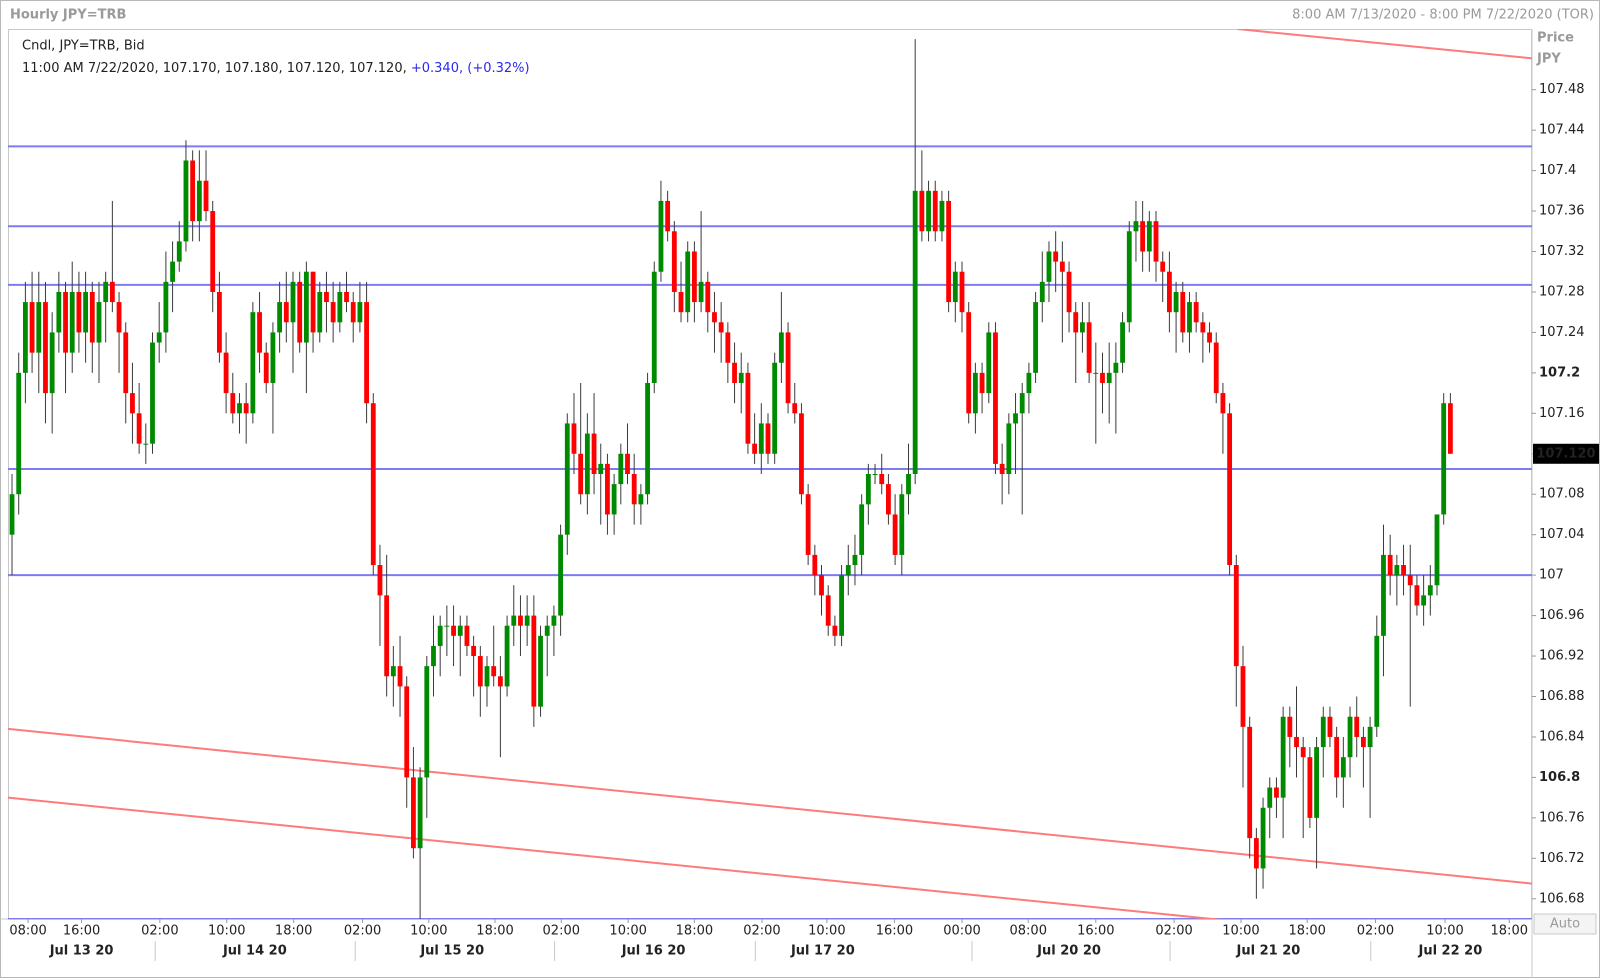 This screenshot has width=1600, height=978. I want to click on y-tick-label: 107.28, so click(1562, 291).